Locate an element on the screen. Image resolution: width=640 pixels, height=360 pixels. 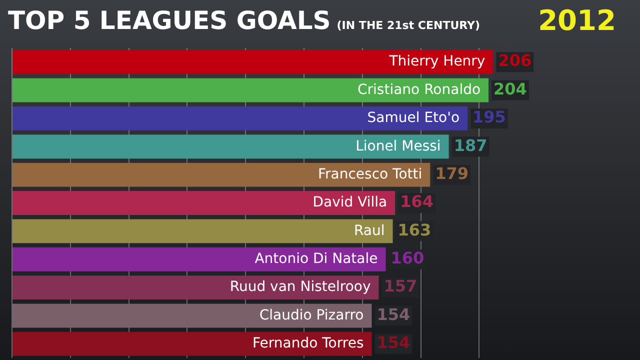
y-tick-label: Fernando Torres is located at coordinates (308, 344).